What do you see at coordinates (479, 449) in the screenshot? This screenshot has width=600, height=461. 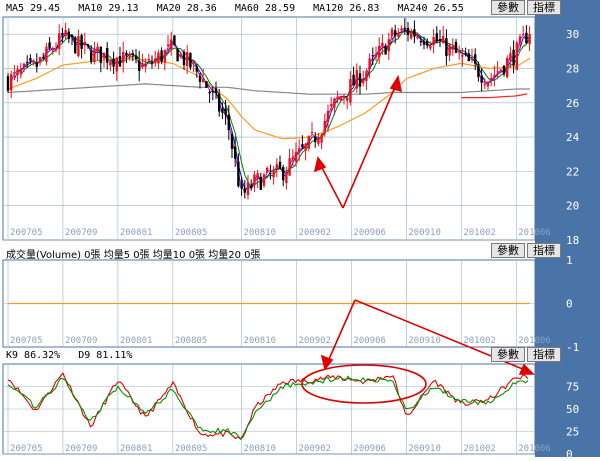 I see `x-tick-label: 201002` at bounding box center [479, 449].